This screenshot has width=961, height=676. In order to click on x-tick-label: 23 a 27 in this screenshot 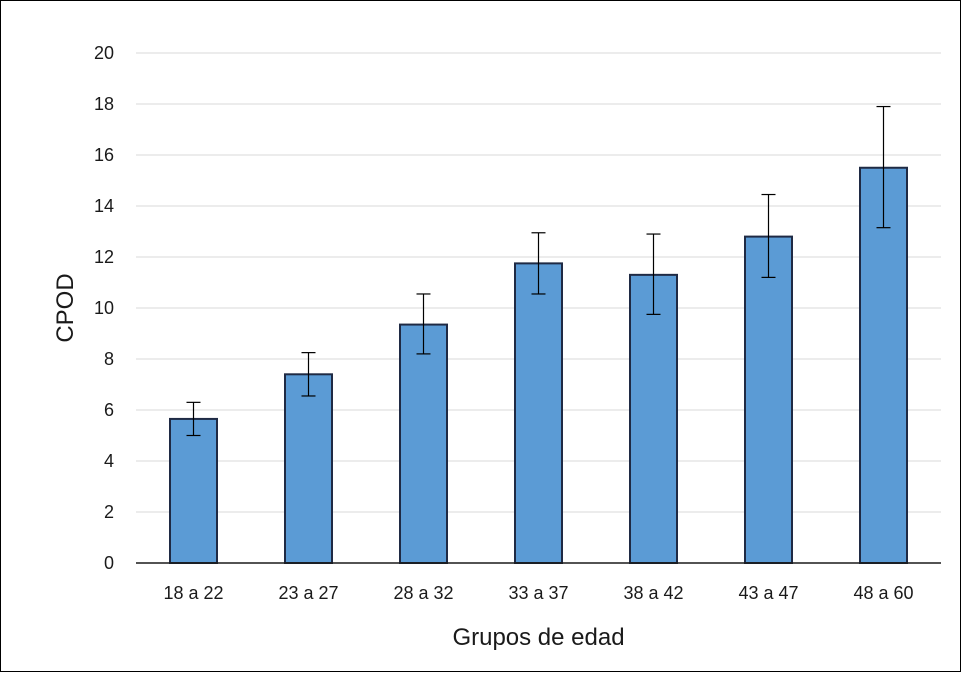, I will do `click(308, 593)`.